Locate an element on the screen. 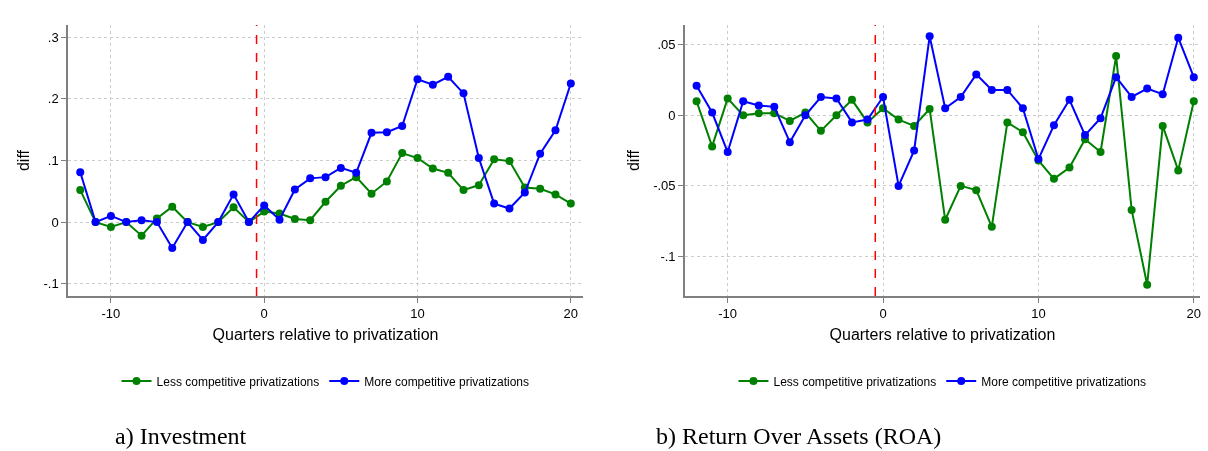 Image resolution: width=1208 pixels, height=451 pixels. text: b) Return Over Assets (ROA) is located at coordinates (799, 436).